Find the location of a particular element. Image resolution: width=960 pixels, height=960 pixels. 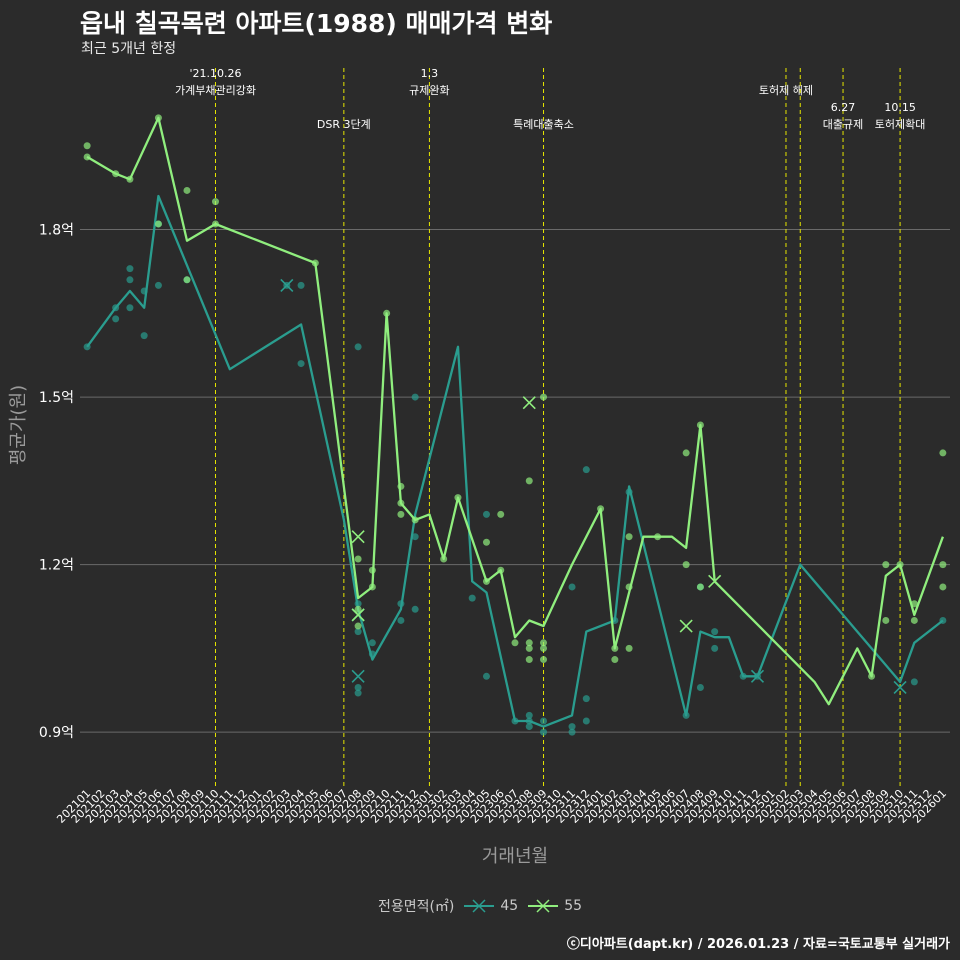

event-label: 토허제확대 is located at coordinates (900, 124).